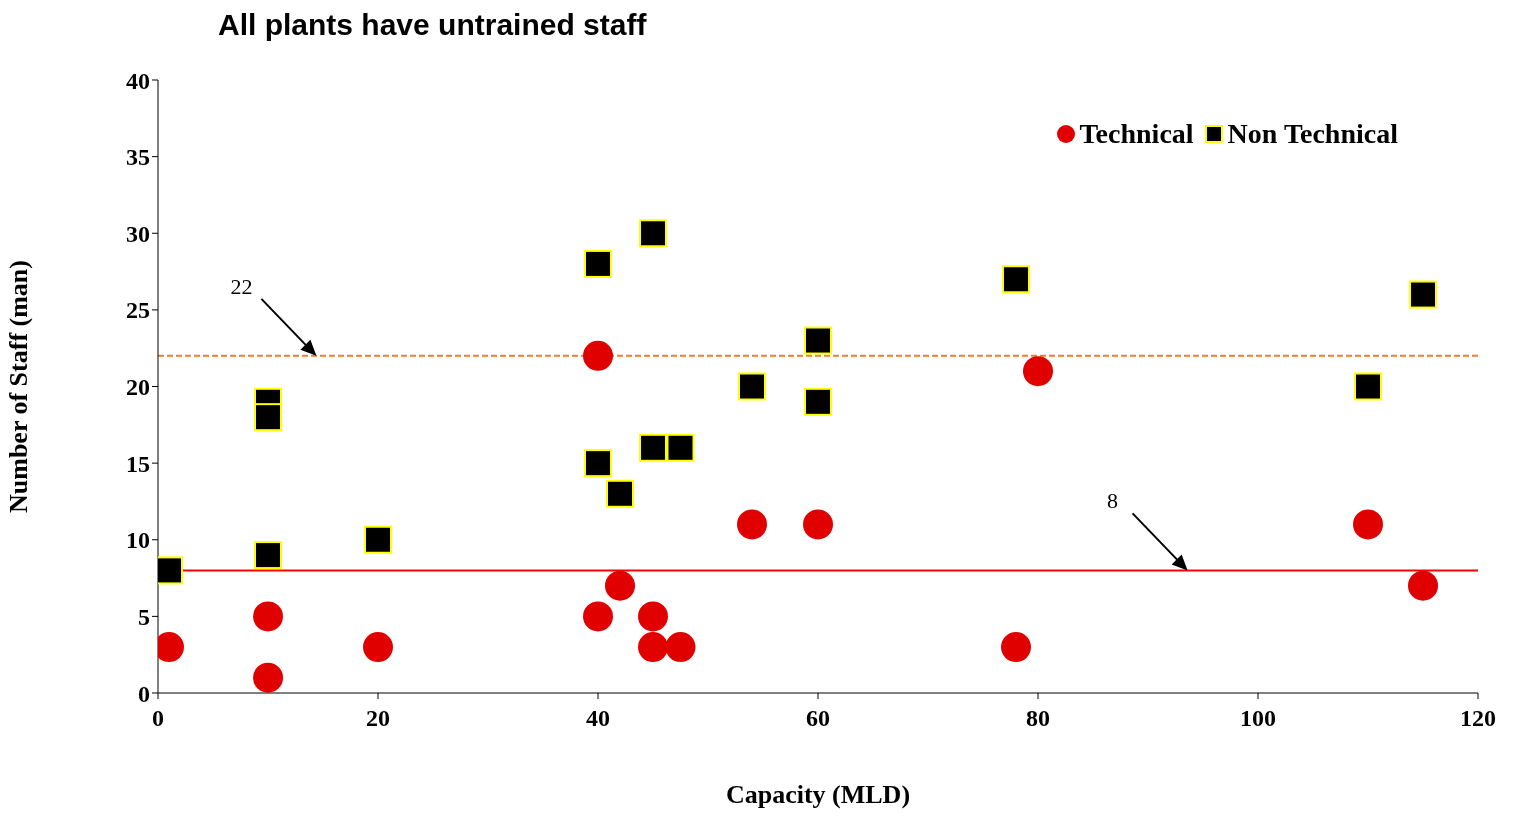  Describe the element at coordinates (138, 310) in the screenshot. I see `y-tick-label: 25` at that location.